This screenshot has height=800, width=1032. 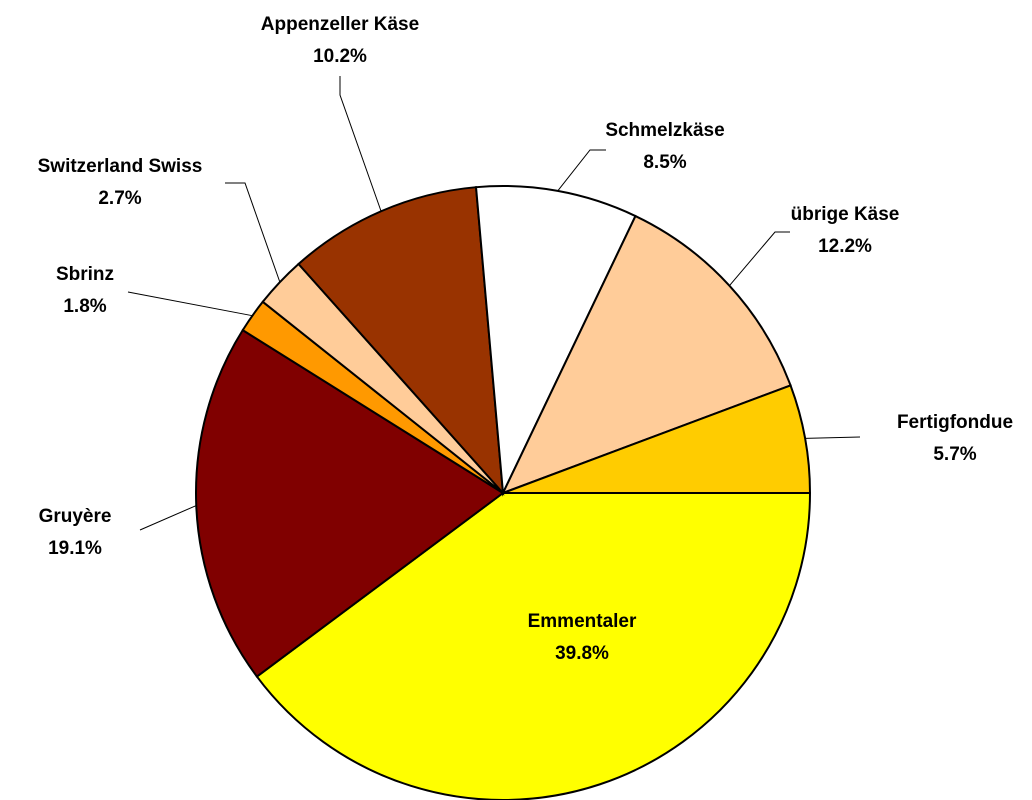 I want to click on slice-label: Appenzeller Käse, so click(x=340, y=24).